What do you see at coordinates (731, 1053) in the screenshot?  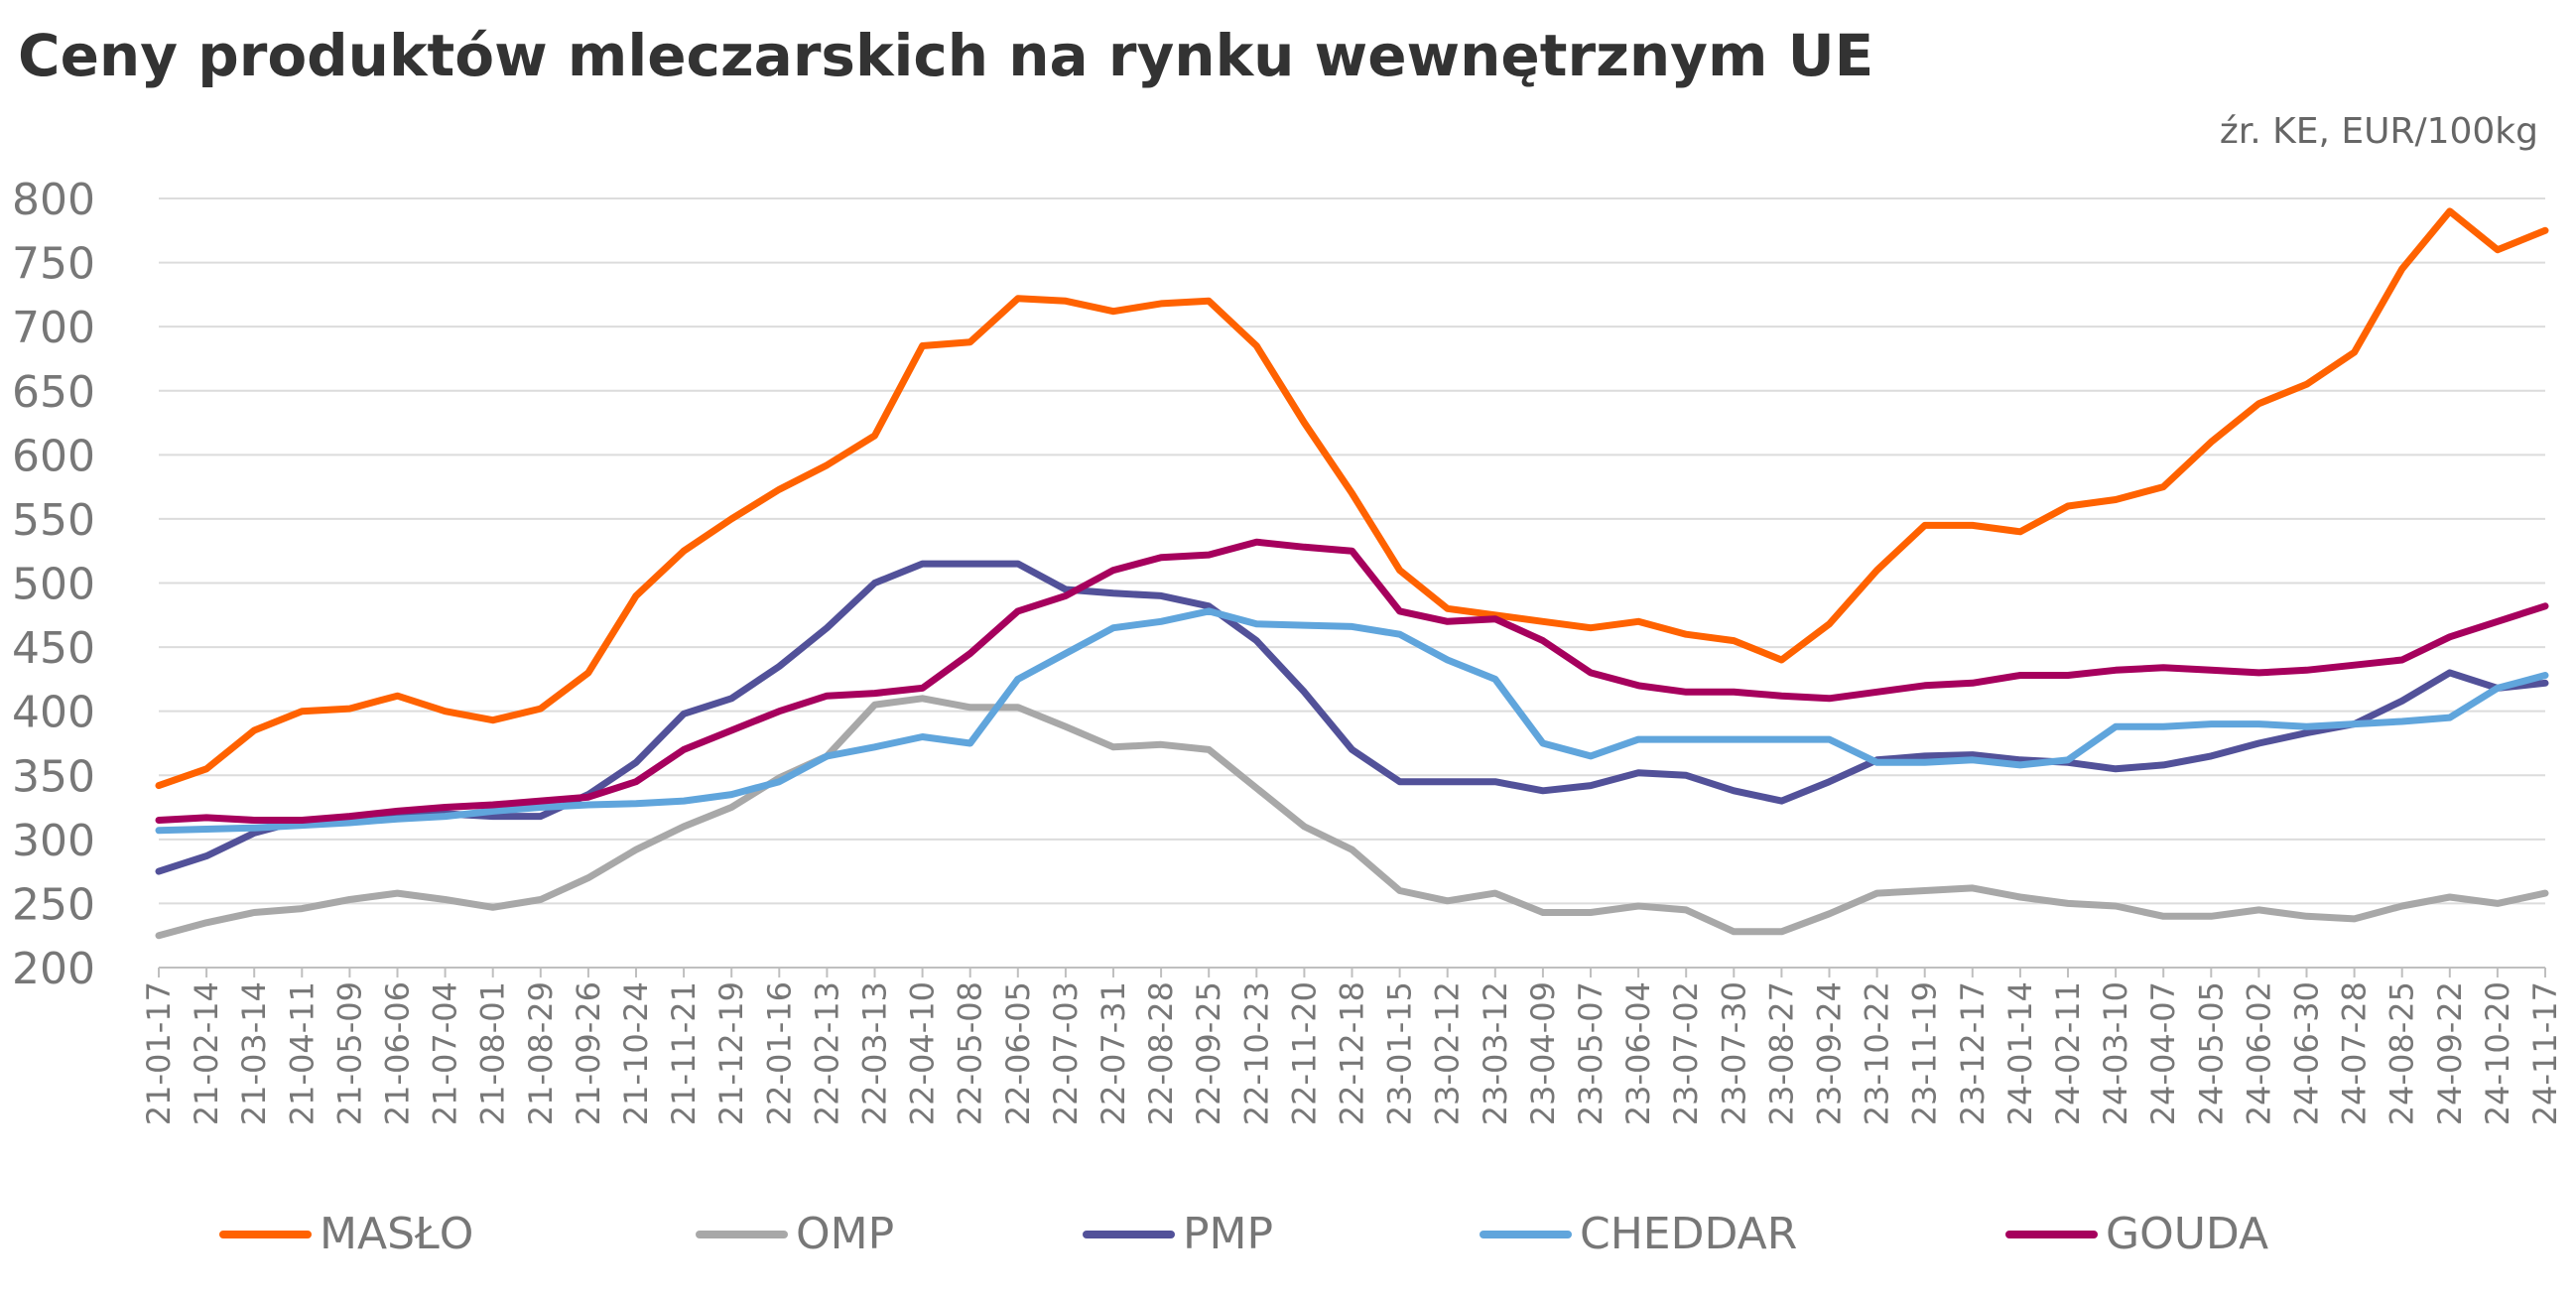 I see `x-tick-label: 21-12-19` at bounding box center [731, 1053].